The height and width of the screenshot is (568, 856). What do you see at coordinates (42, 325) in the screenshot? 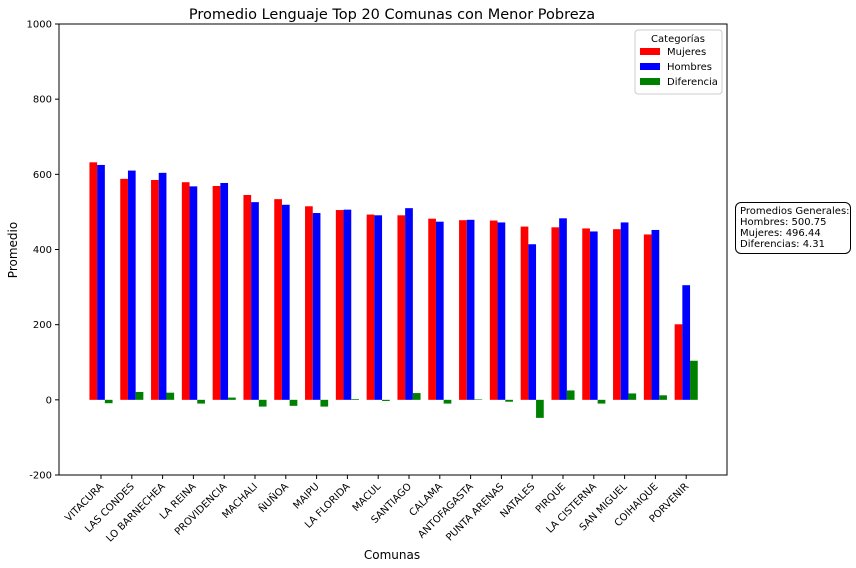
I see `y-tick-label: 200` at bounding box center [42, 325].